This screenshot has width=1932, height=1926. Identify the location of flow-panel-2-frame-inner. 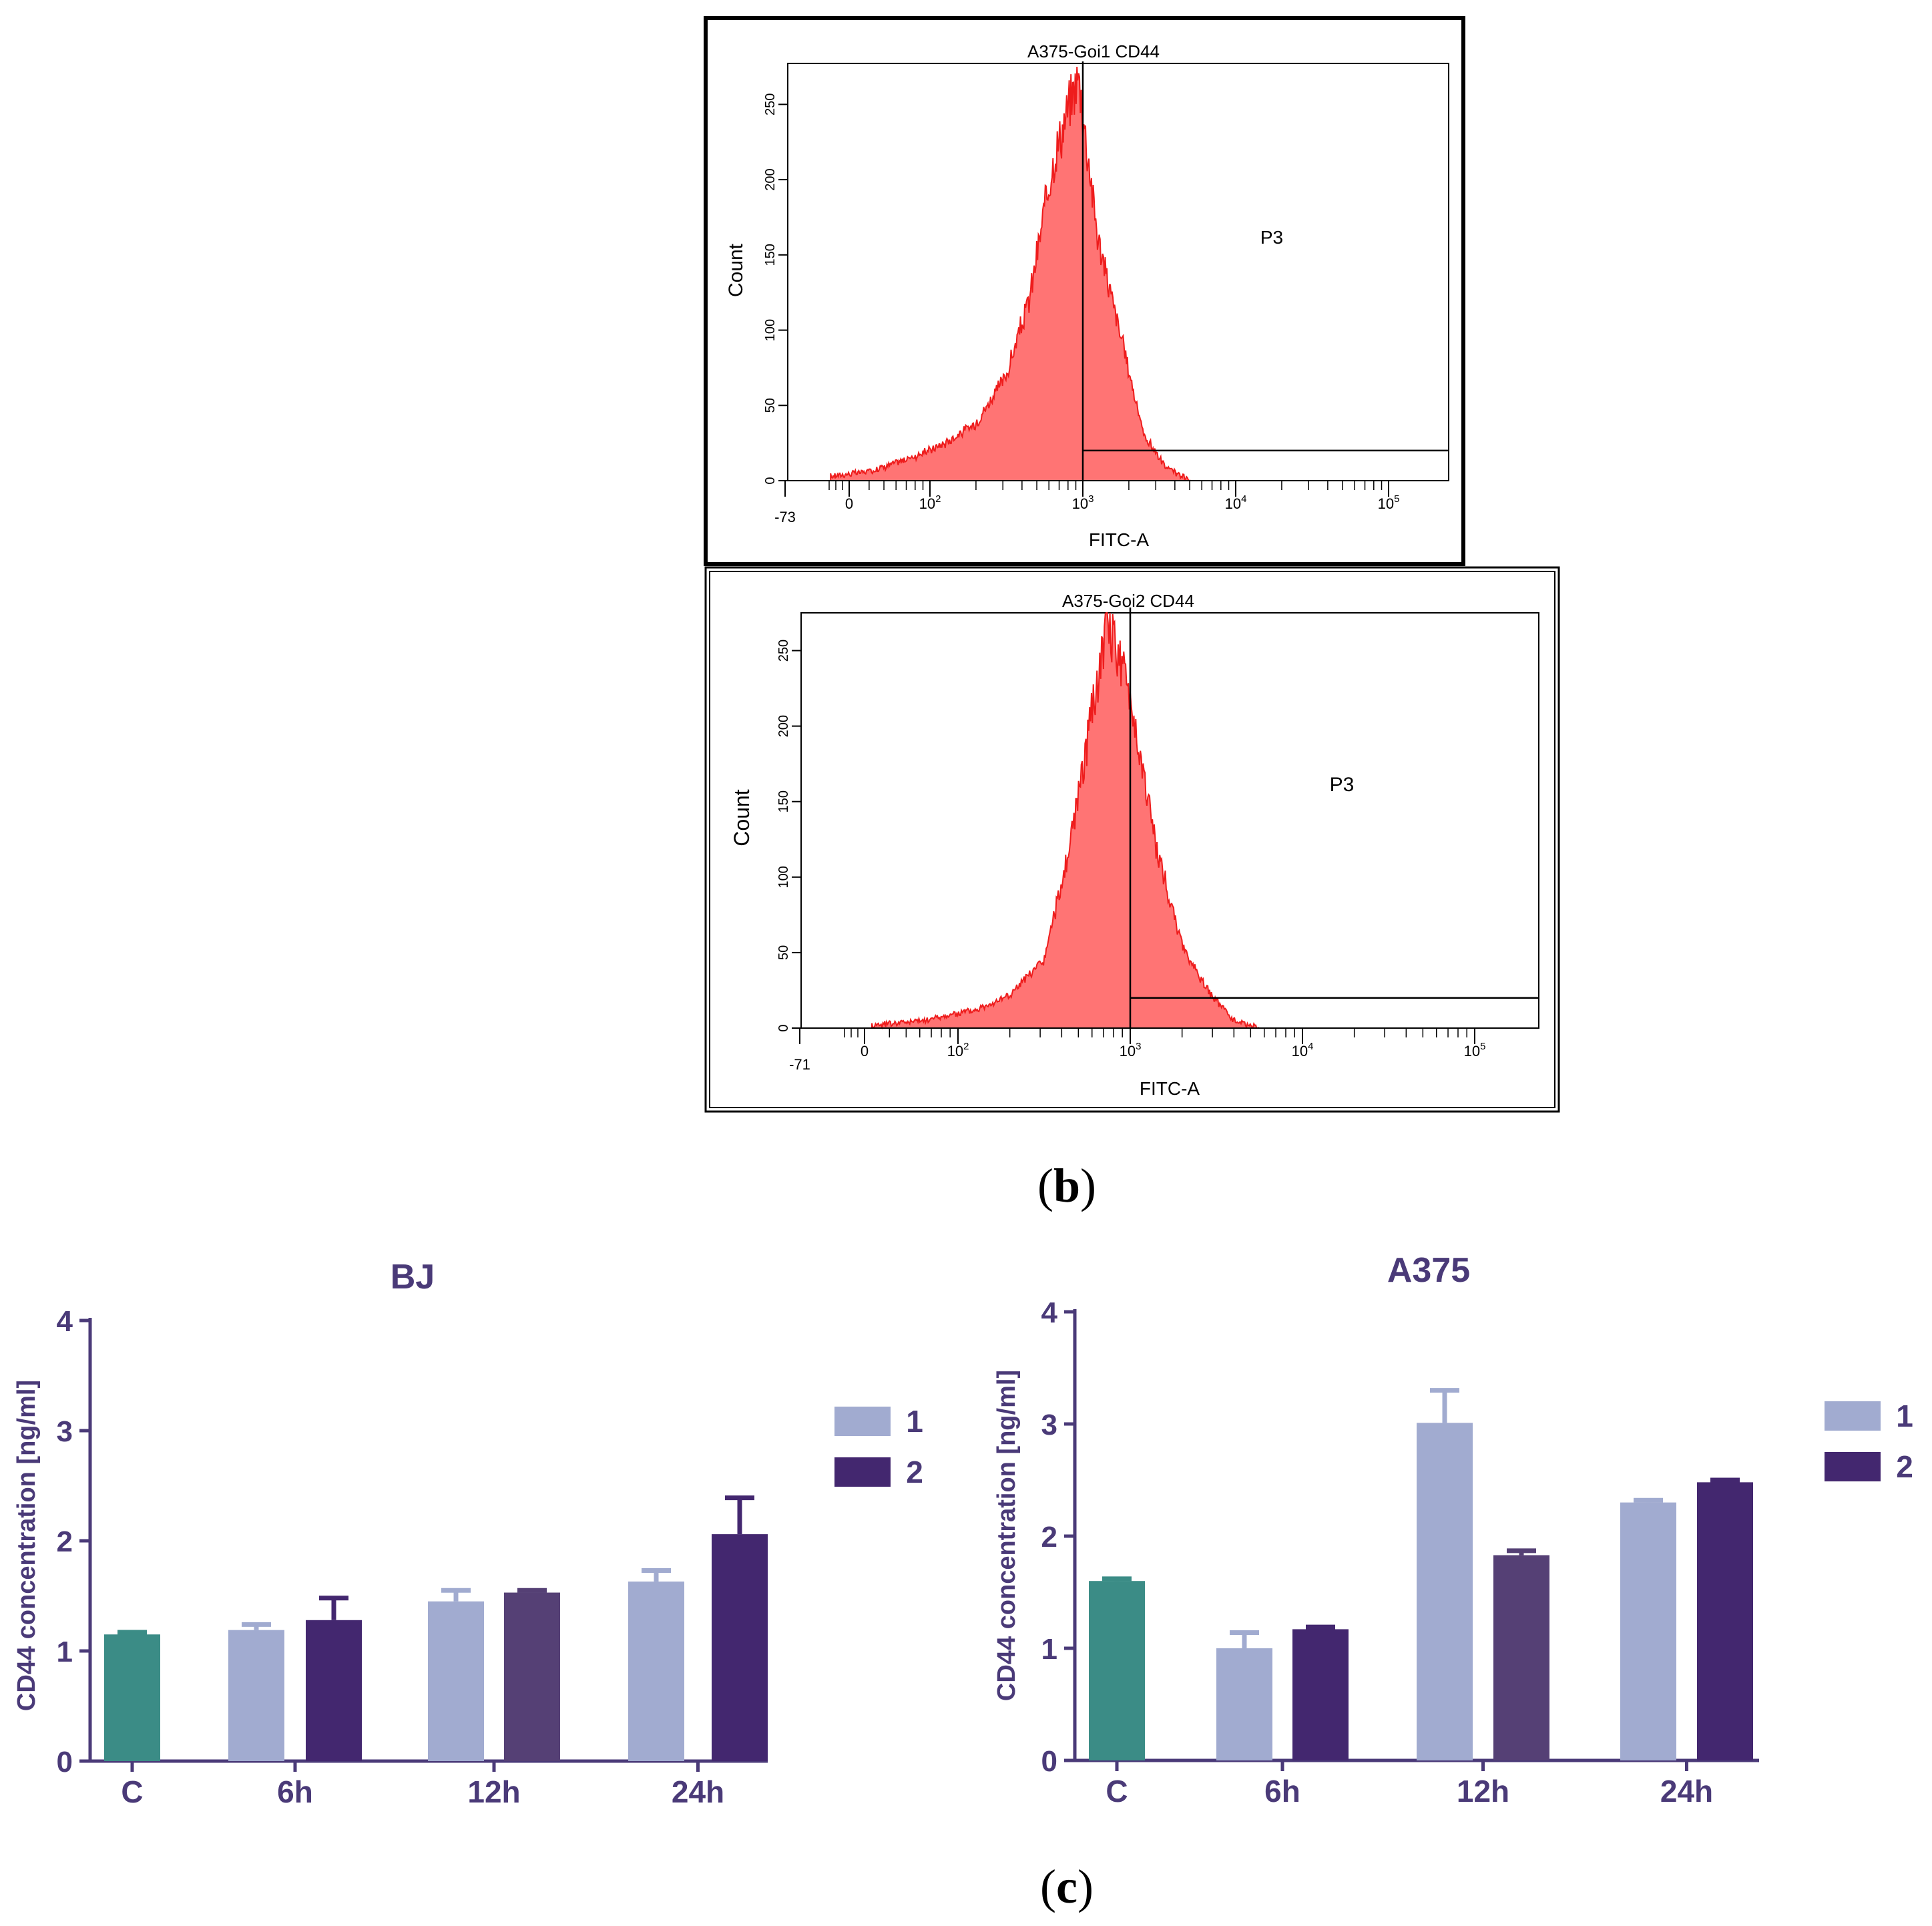
(1132, 839).